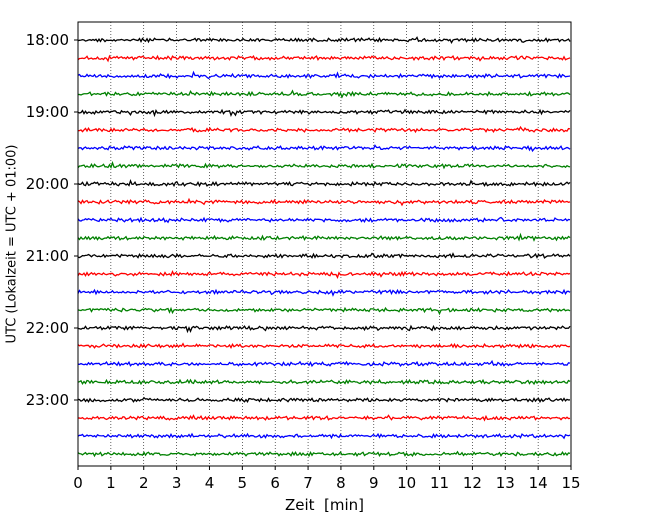 The image size is (650, 520). Describe the element at coordinates (275, 483) in the screenshot. I see `x-tick-label: 6` at that location.